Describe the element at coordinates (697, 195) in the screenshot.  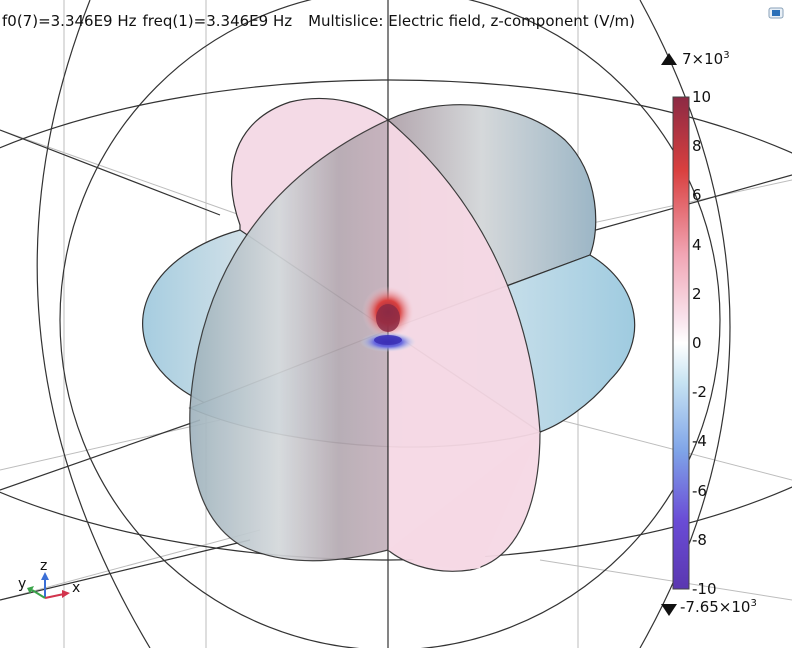
I see `colorbar-tick: 6` at that location.